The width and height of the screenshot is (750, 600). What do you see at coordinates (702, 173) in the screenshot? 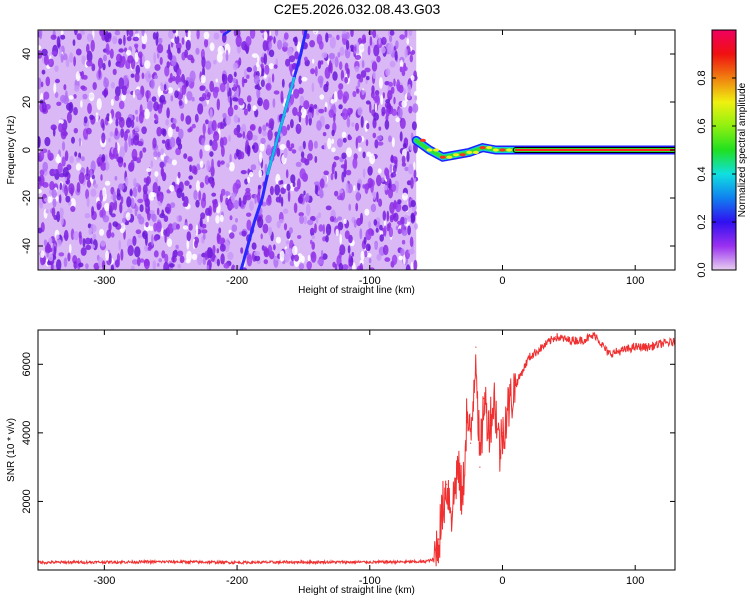
I see `colorbar-tick-label: 0.4` at bounding box center [702, 173].